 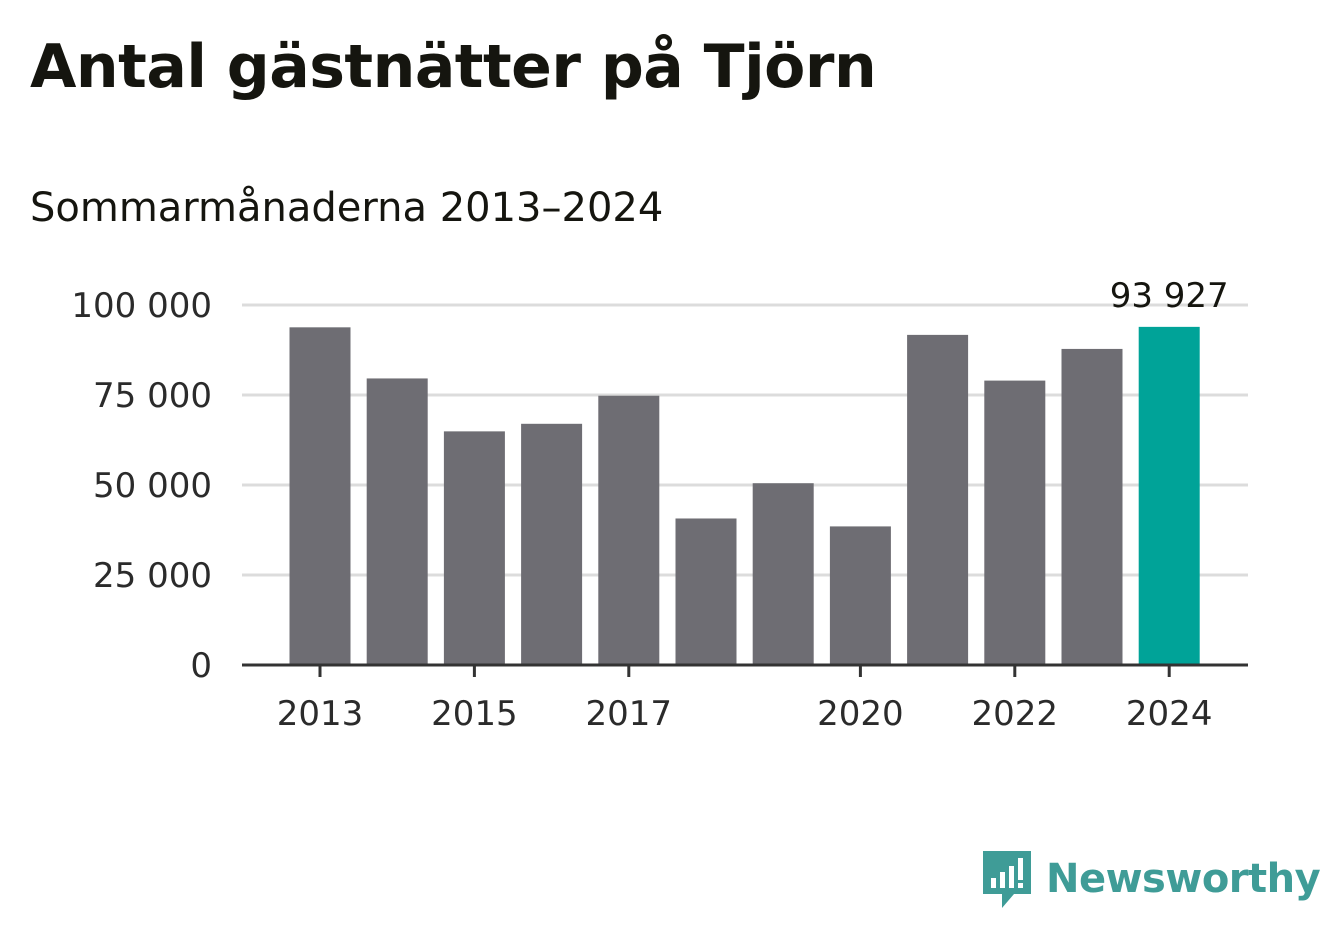 What do you see at coordinates (474, 548) in the screenshot?
I see `bar-2015` at bounding box center [474, 548].